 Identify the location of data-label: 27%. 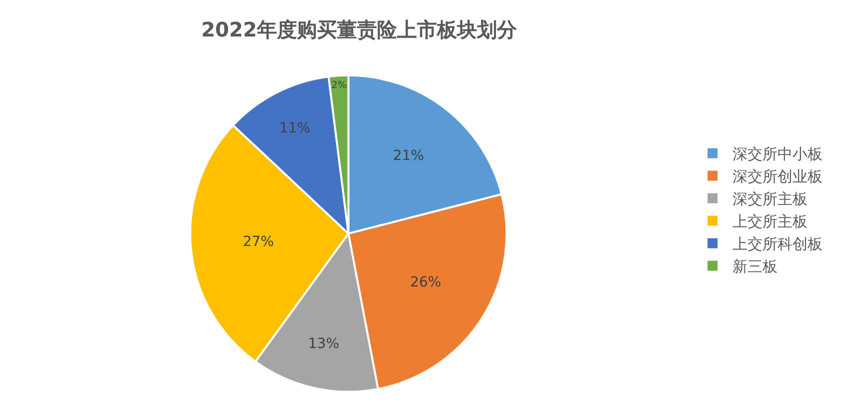
(258, 242).